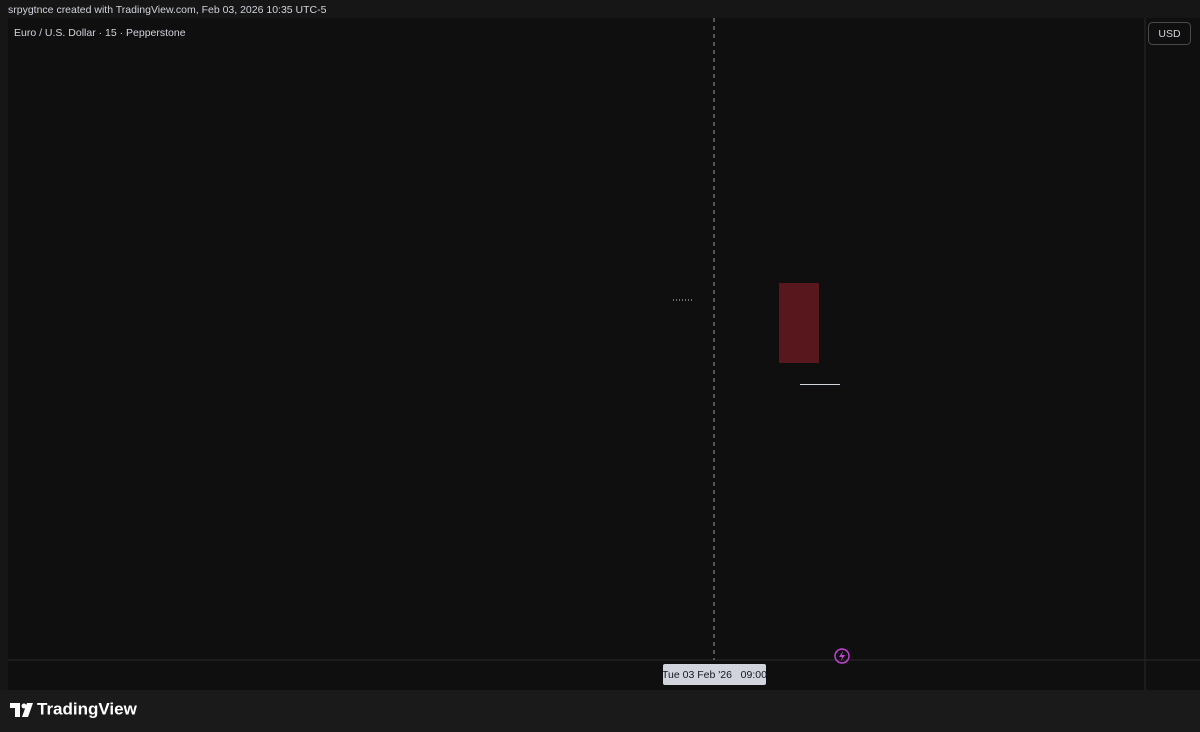 The image size is (1200, 732). I want to click on footer, so click(600, 711).